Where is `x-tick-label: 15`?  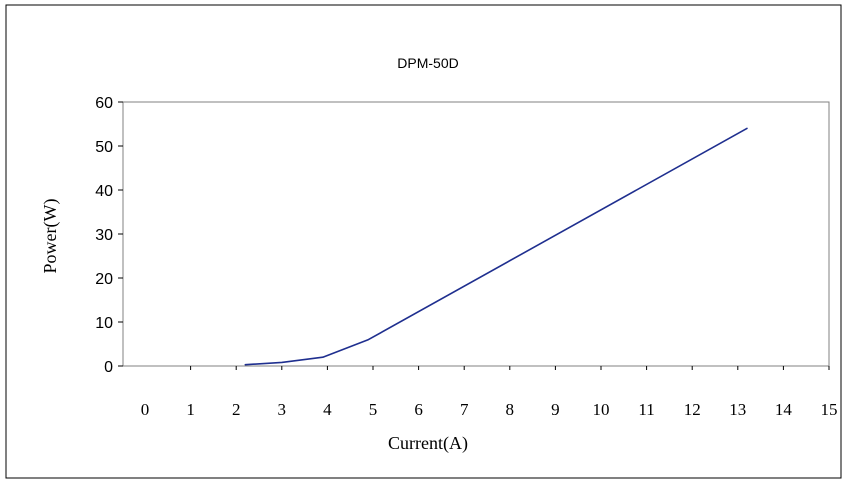 x-tick-label: 15 is located at coordinates (829, 409).